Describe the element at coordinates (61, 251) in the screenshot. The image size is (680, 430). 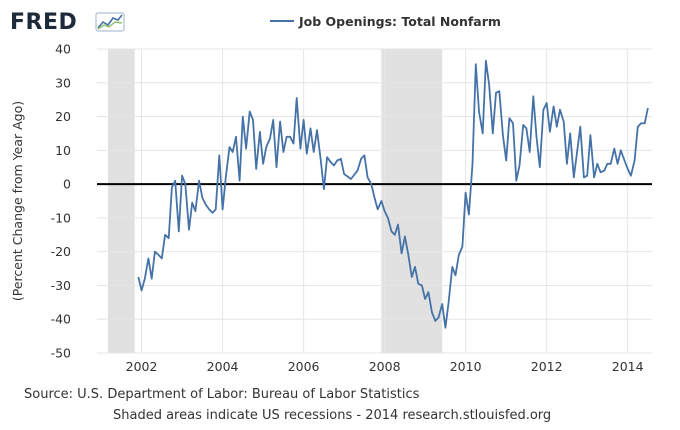
I see `y-tick-label: -20` at that location.